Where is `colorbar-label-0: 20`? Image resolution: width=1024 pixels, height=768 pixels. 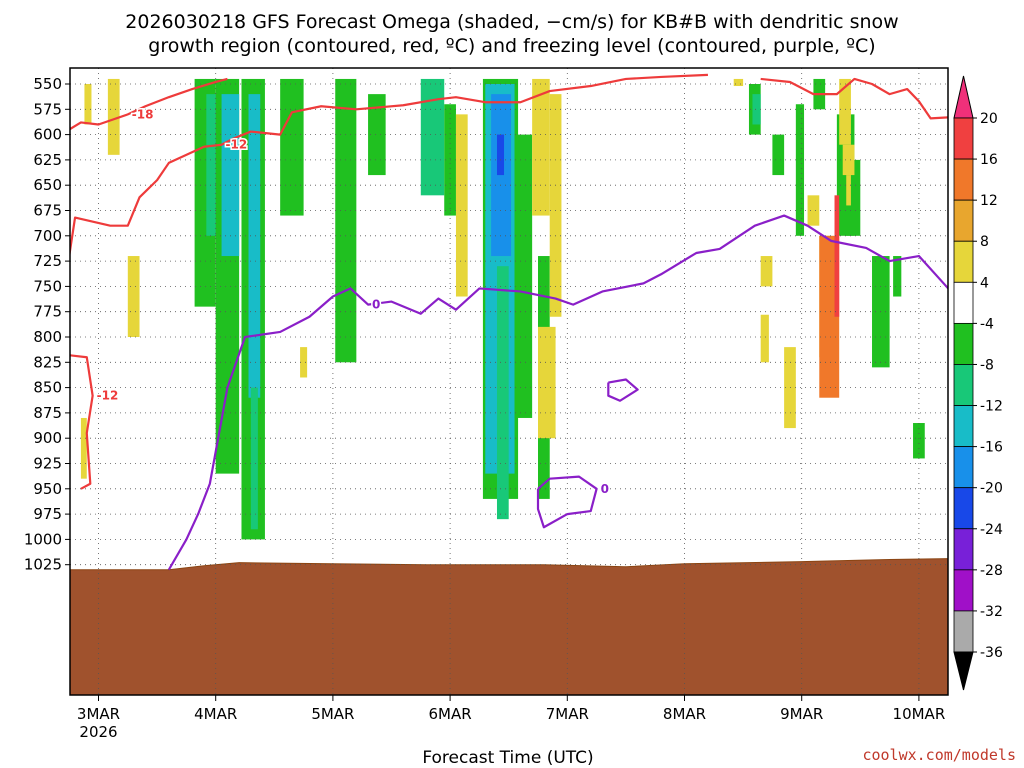 colorbar-label-0: 20 is located at coordinates (989, 119).